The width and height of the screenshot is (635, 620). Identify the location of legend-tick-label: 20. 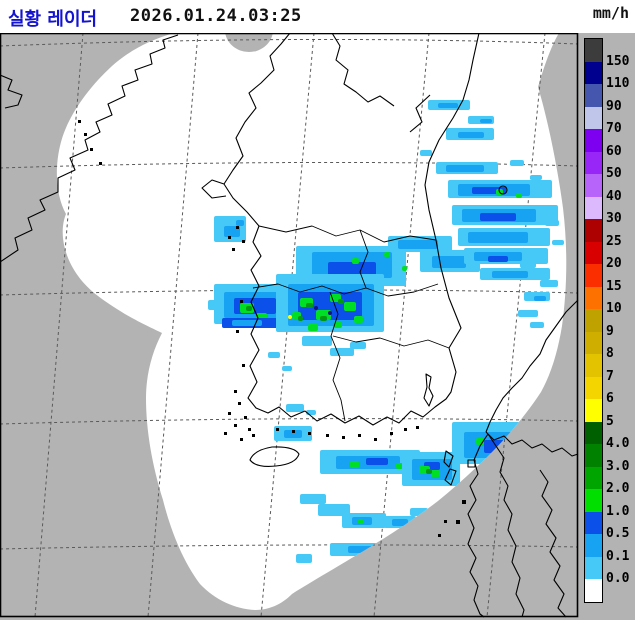
(614, 264).